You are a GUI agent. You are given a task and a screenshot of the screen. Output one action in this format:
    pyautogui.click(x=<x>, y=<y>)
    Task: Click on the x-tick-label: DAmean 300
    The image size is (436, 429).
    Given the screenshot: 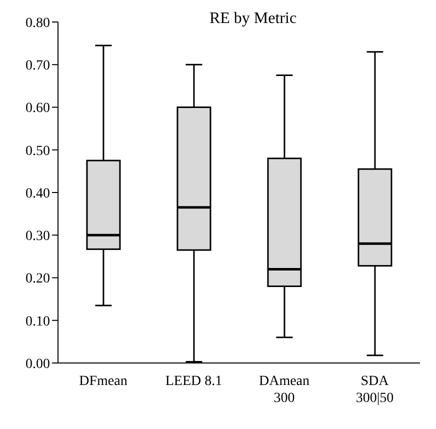 What is the action you would take?
    pyautogui.click(x=284, y=390)
    